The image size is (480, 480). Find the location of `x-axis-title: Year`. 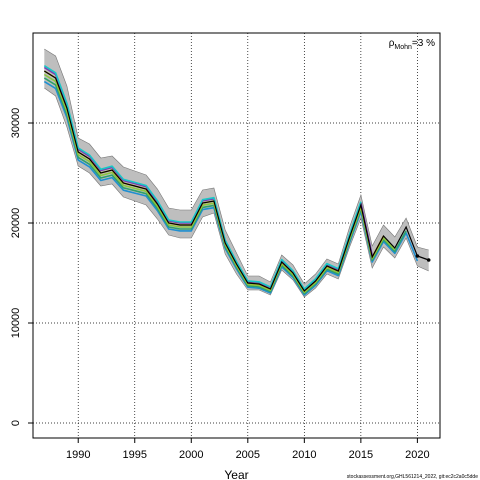

x-axis-title: Year is located at coordinates (236, 474).